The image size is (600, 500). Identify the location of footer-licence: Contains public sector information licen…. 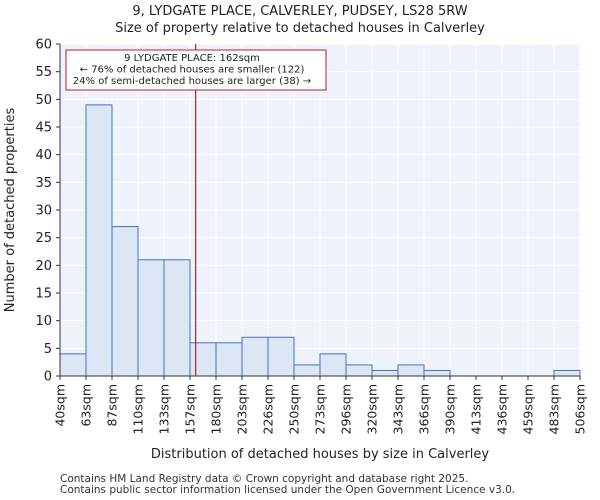
(288, 490).